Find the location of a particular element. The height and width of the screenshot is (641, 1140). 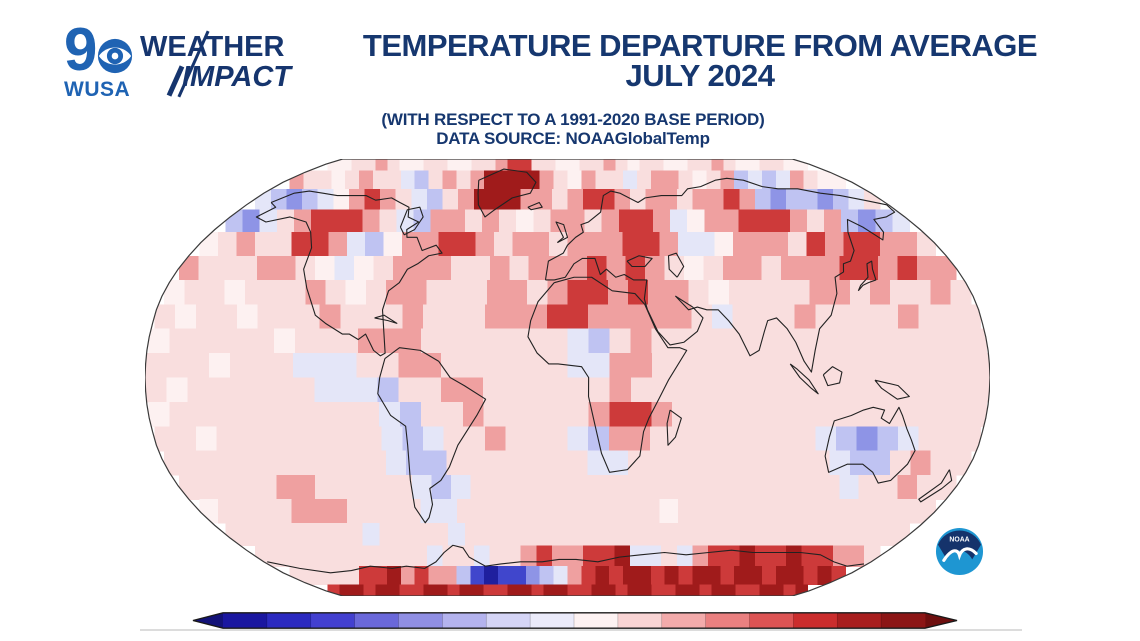

station-number-row: 9 is located at coordinates (107, 50).